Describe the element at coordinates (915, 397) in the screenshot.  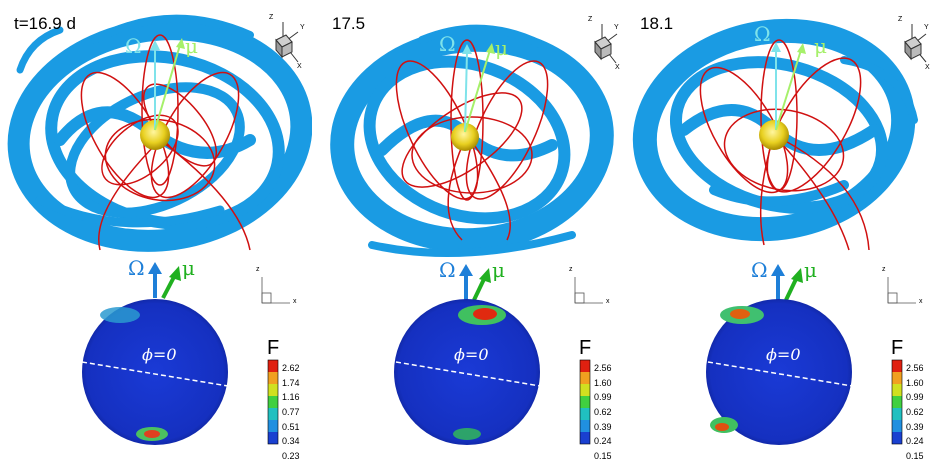
I see `colorbar-tick: 0.99` at that location.